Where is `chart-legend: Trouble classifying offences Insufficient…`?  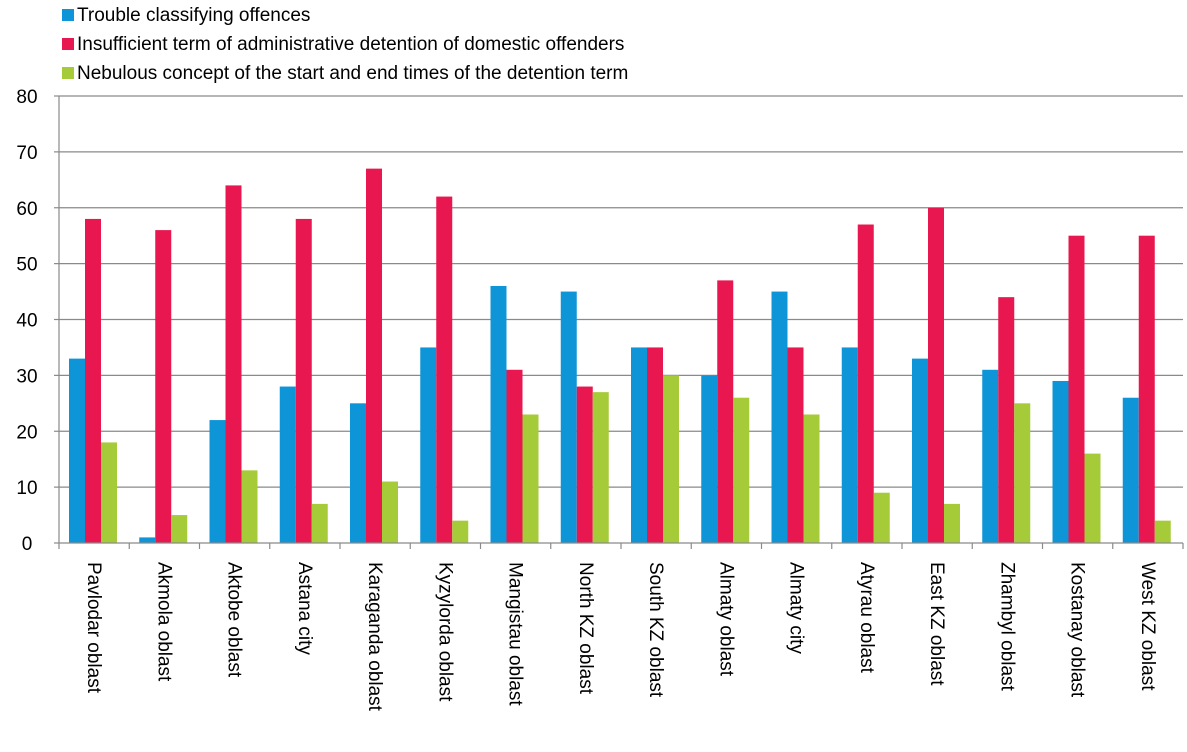
chart-legend: Trouble classifying offences Insufficient… is located at coordinates (345, 44).